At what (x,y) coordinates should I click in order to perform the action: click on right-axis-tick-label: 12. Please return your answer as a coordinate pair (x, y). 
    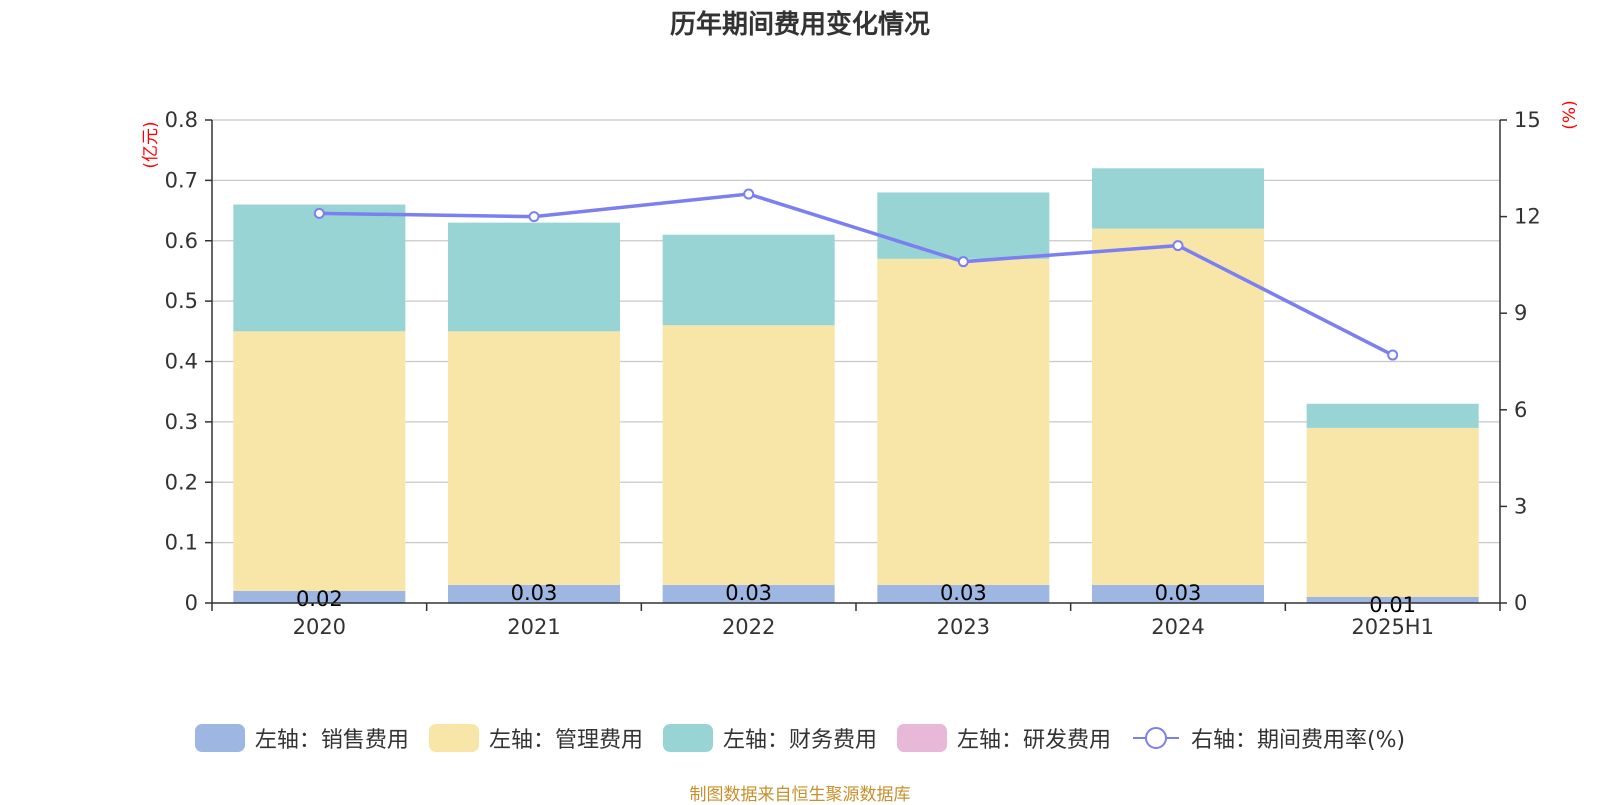
    Looking at the image, I should click on (1527, 217).